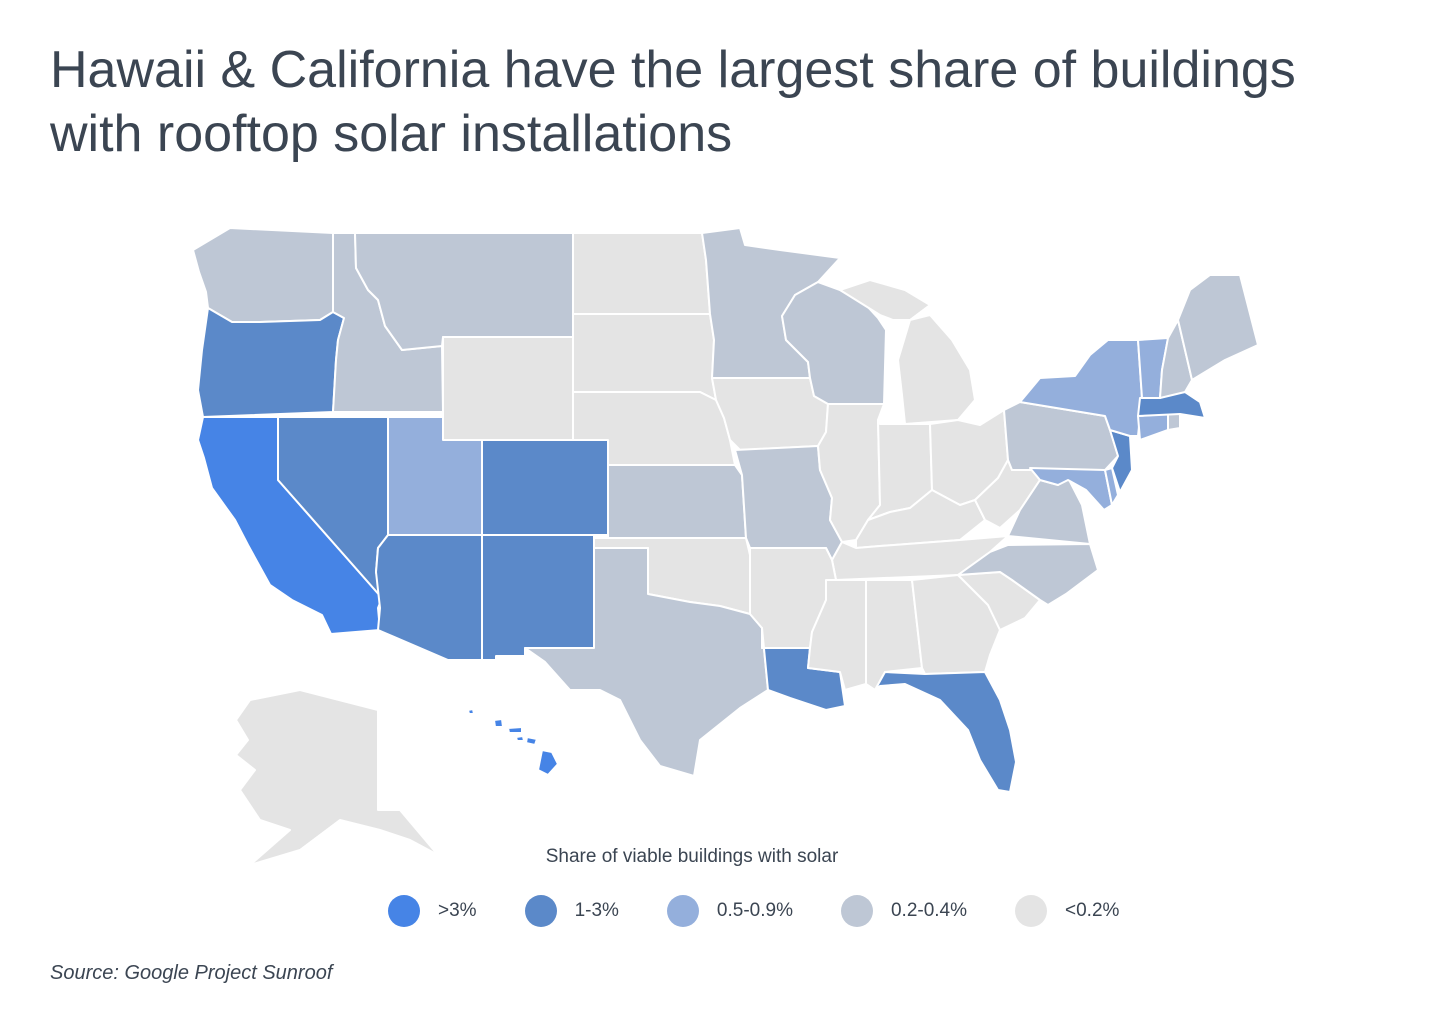 The width and height of the screenshot is (1450, 1012). I want to click on legend-label: 0.2-0.4%, so click(929, 910).